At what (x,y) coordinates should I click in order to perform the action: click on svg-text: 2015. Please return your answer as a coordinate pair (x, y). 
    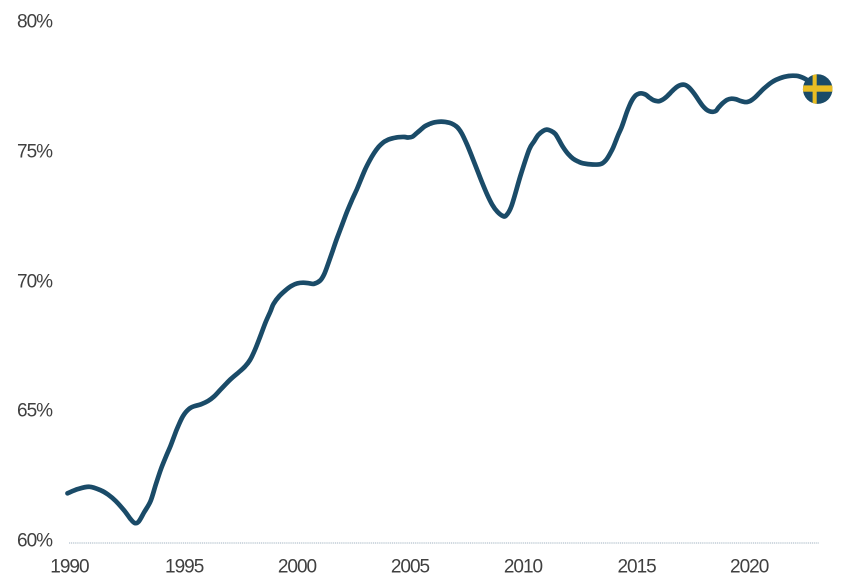
    Looking at the image, I should click on (636, 567).